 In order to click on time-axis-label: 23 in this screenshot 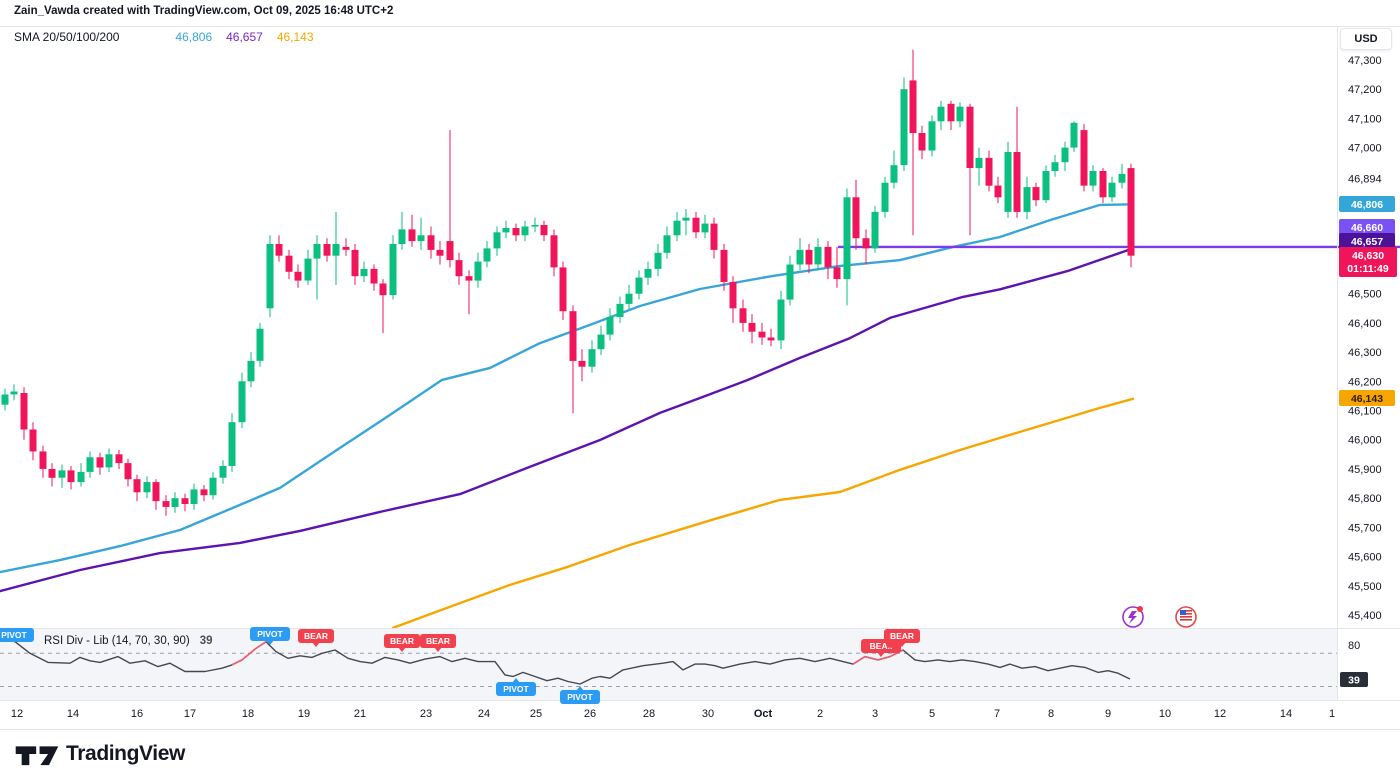, I will do `click(426, 714)`.